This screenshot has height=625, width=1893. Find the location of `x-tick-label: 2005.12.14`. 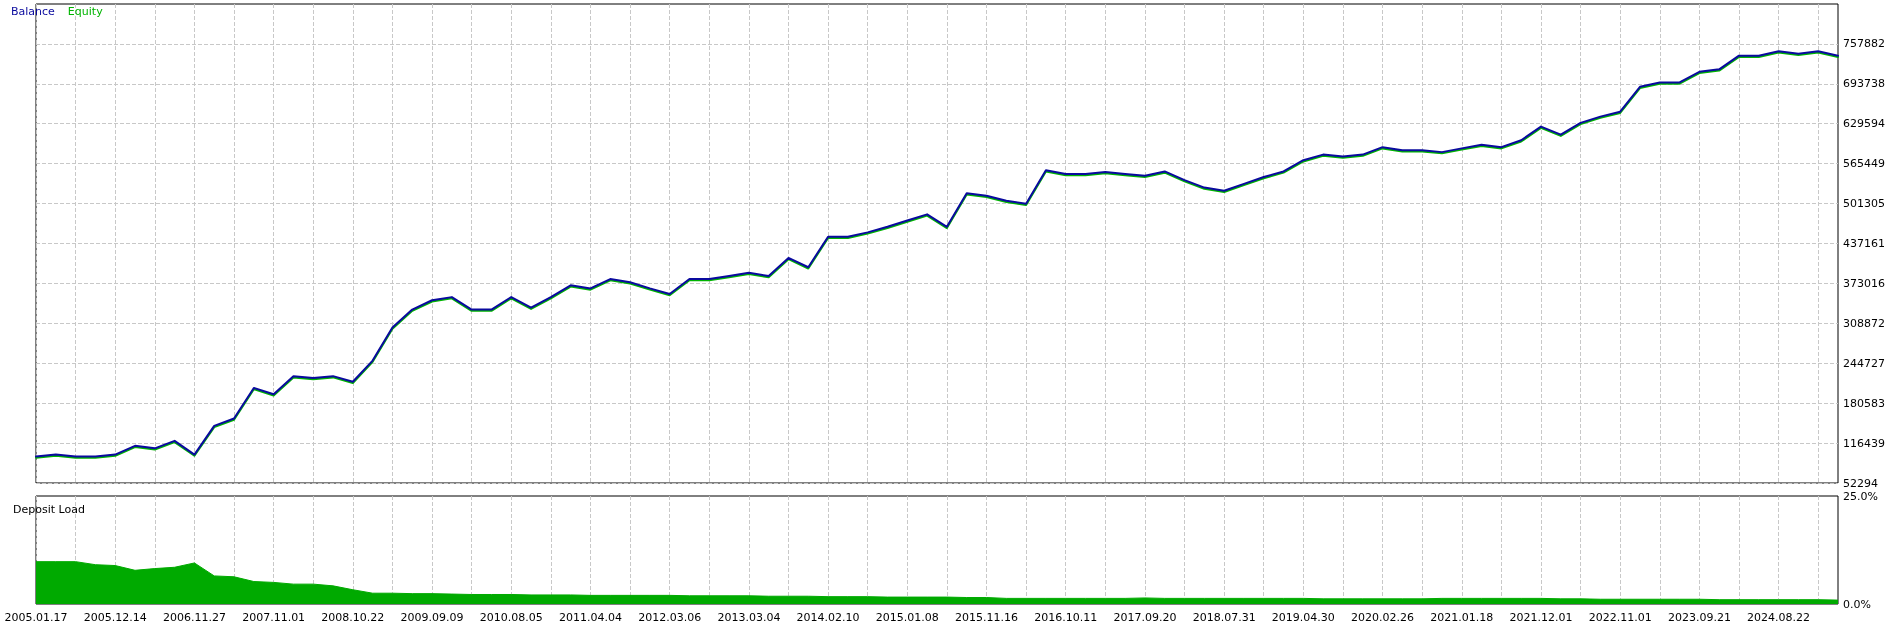

x-tick-label: 2005.12.14 is located at coordinates (115, 617).